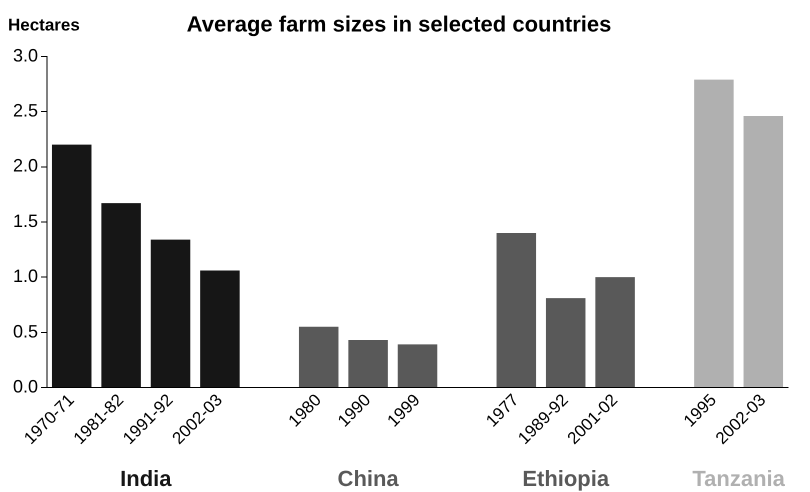  Describe the element at coordinates (739, 478) in the screenshot. I see `text: Tanzania` at that location.